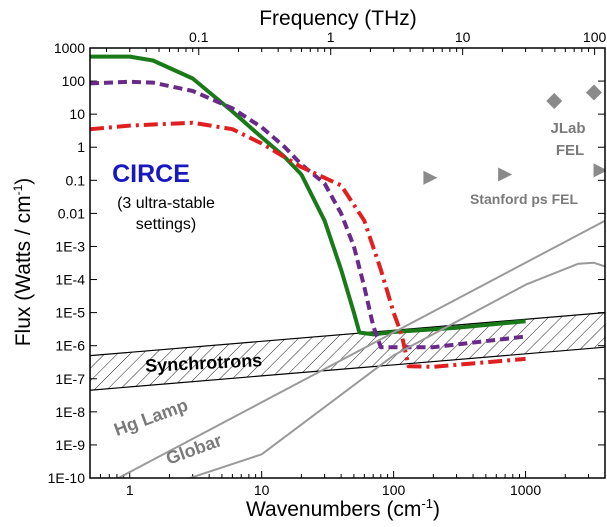  Describe the element at coordinates (70, 280) in the screenshot. I see `y-tick-label: 1E-4` at that location.